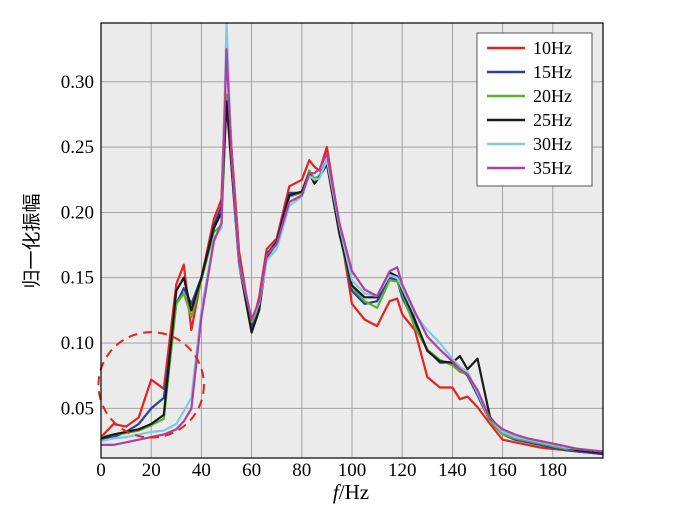 The height and width of the screenshot is (525, 700). I want to click on legend-label-10Hz: 10Hz, so click(552, 48).